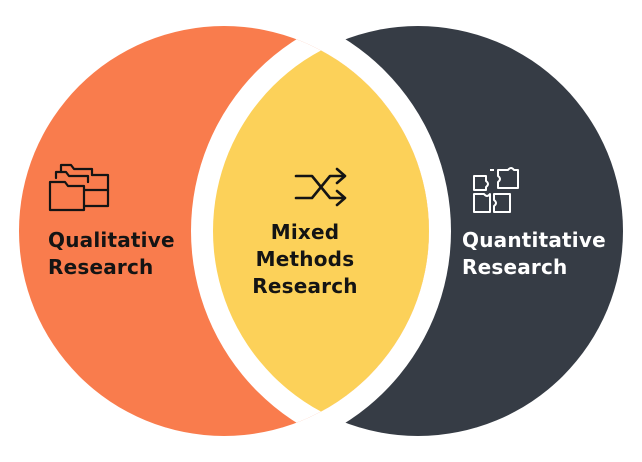 Image resolution: width=642 pixels, height=462 pixels. I want to click on mixed-label-line-3: Research, so click(305, 286).